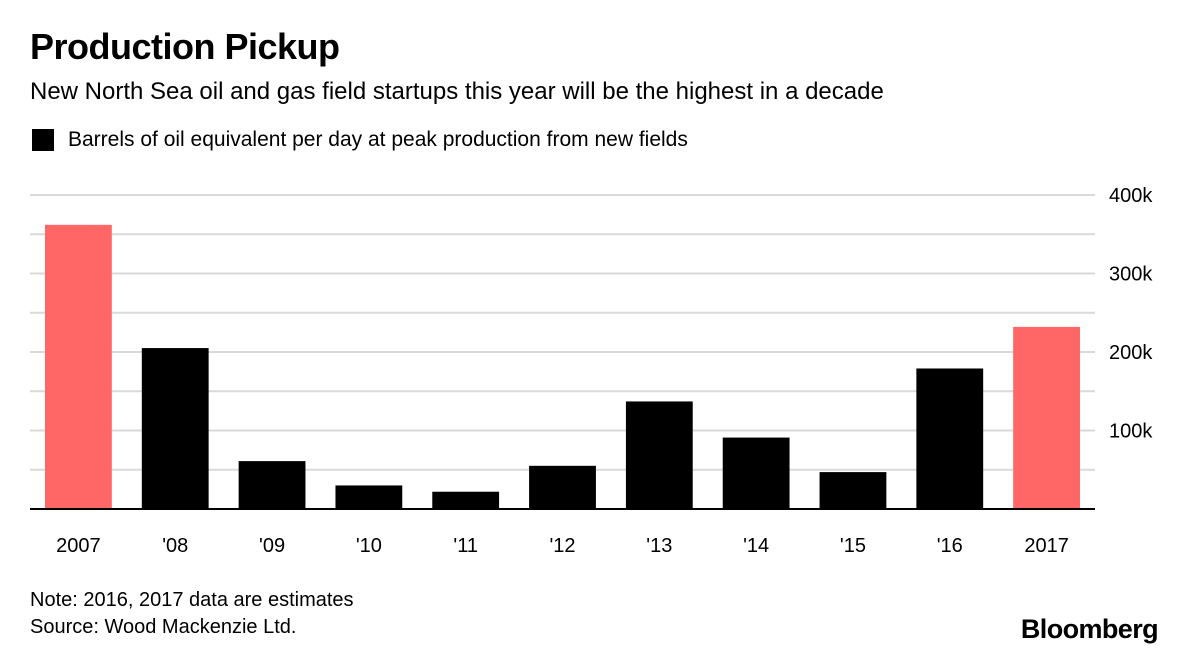  I want to click on x-tick-label: '11, so click(465, 546).